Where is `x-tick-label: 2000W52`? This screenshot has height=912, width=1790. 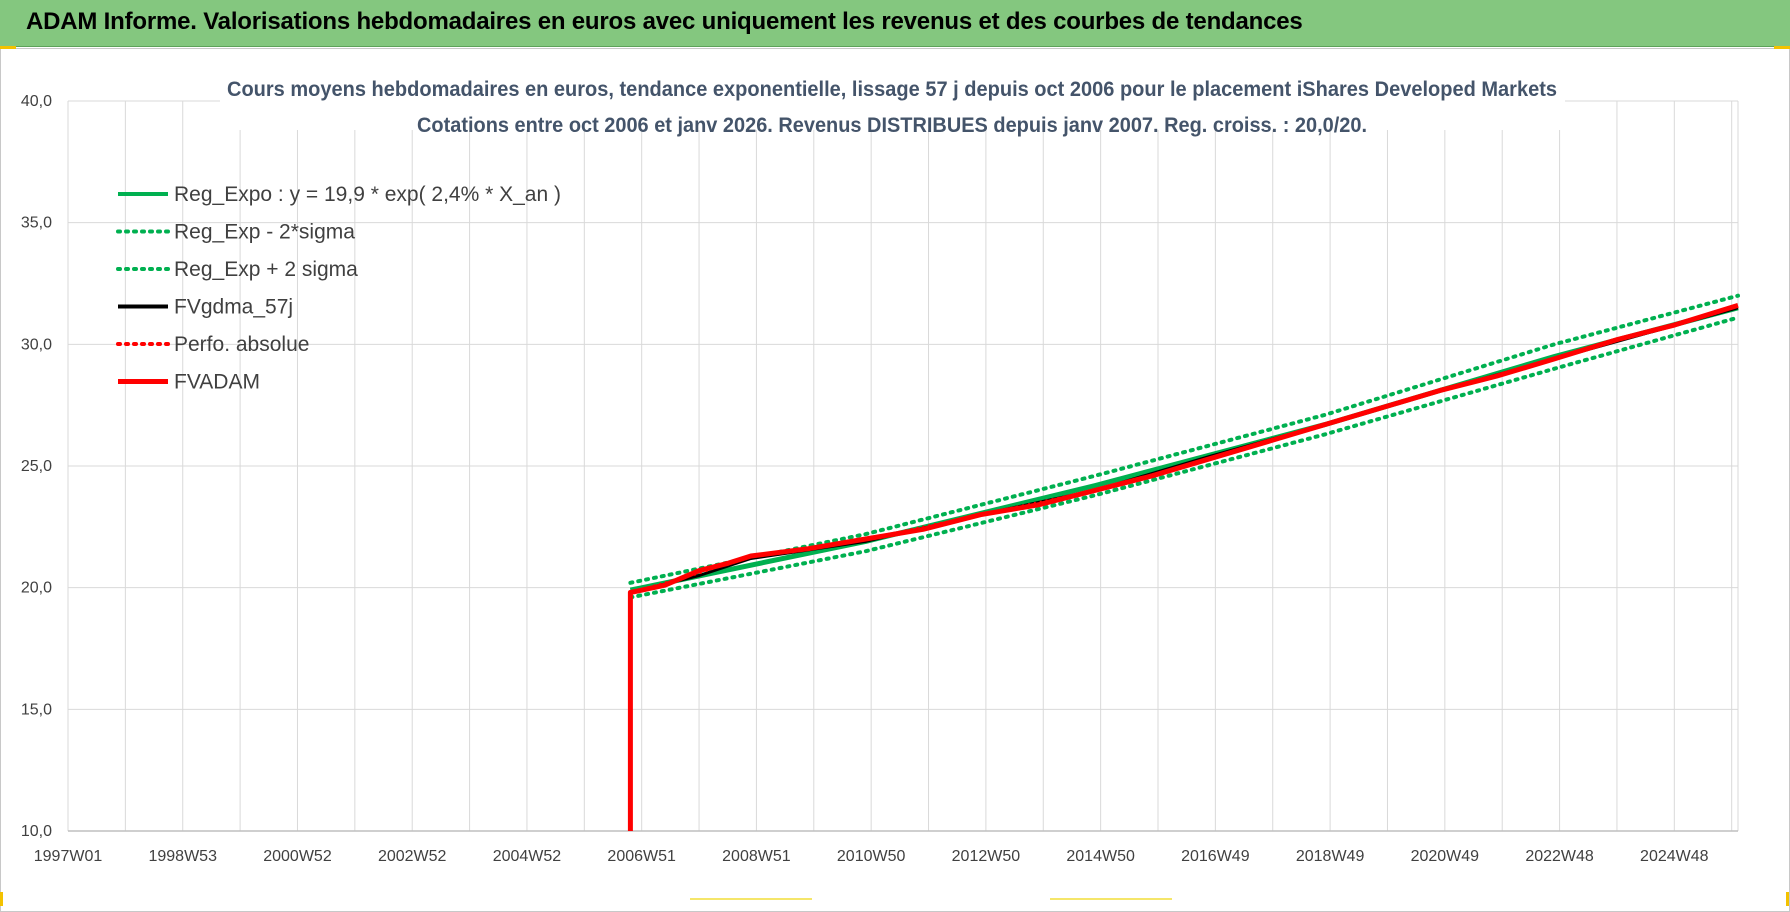 x-tick-label: 2000W52 is located at coordinates (297, 856).